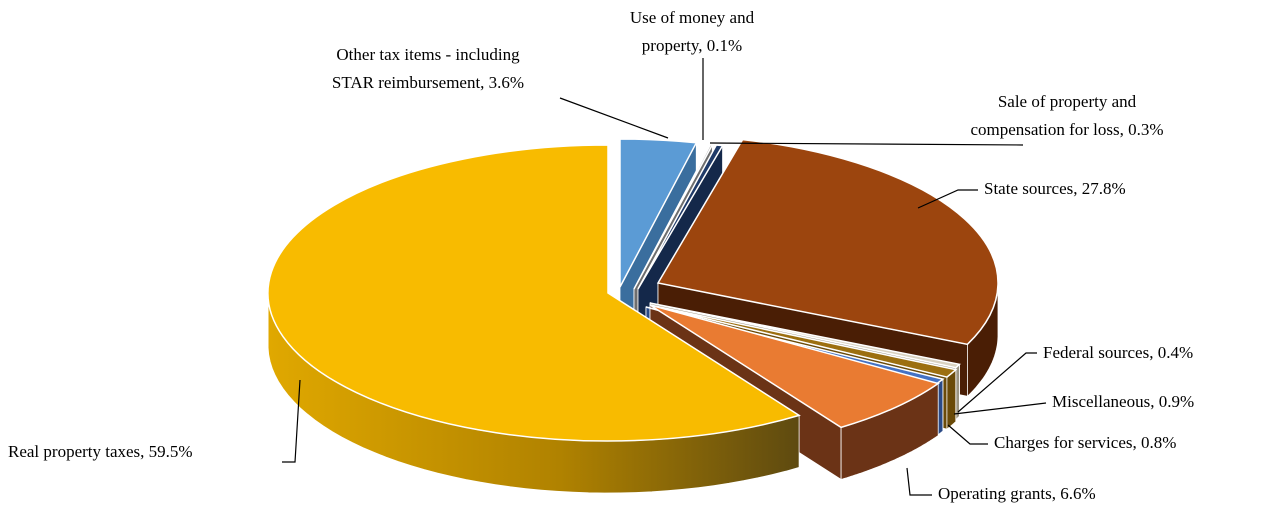 Image resolution: width=1267 pixels, height=515 pixels. Describe the element at coordinates (692, 45) in the screenshot. I see `slice-label-line: property, 0.1%` at that location.